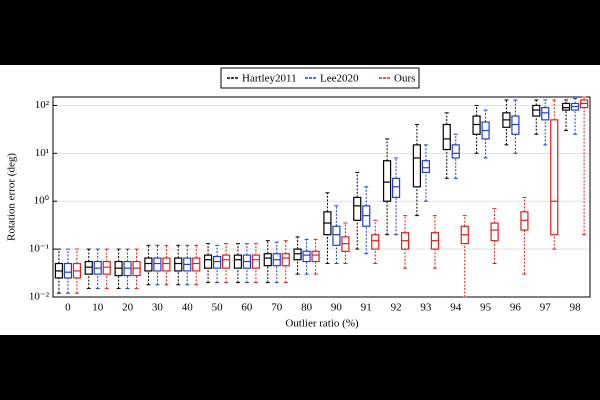 This screenshot has height=400, width=600. Describe the element at coordinates (339, 79) in the screenshot. I see `legend-label: Lee2020` at that location.